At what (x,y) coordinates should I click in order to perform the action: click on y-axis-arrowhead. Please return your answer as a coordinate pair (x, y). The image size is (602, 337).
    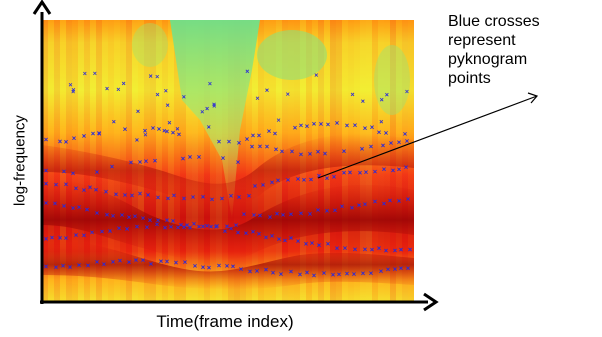
    Looking at the image, I should click on (42, 7).